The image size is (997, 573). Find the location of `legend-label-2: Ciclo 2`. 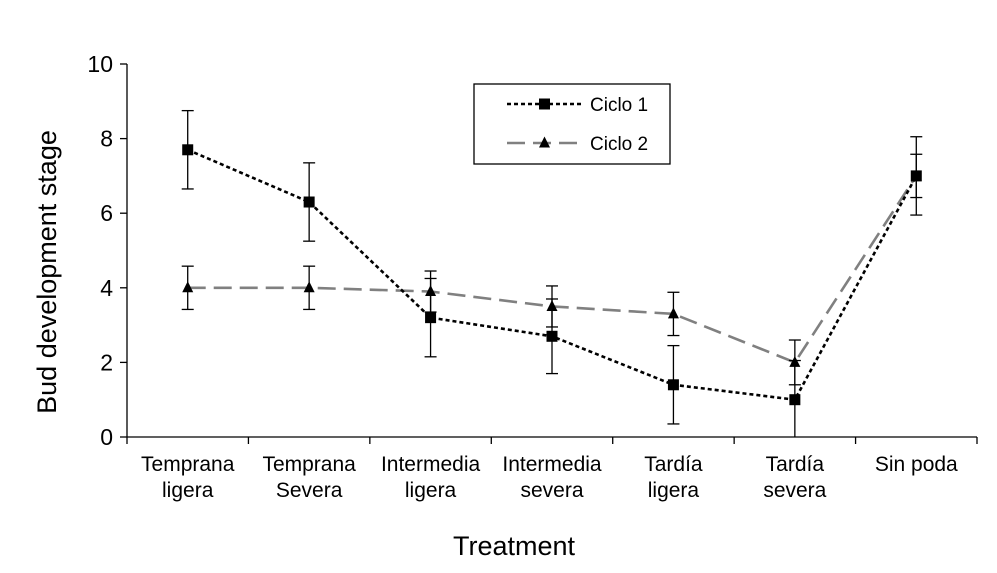

legend-label-2: Ciclo 2 is located at coordinates (619, 144).